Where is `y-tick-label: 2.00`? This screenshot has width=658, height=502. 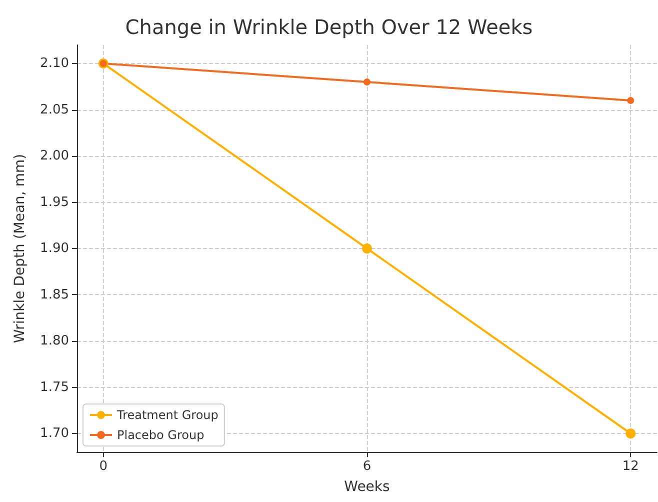
y-tick-label: 2.00 is located at coordinates (54, 156).